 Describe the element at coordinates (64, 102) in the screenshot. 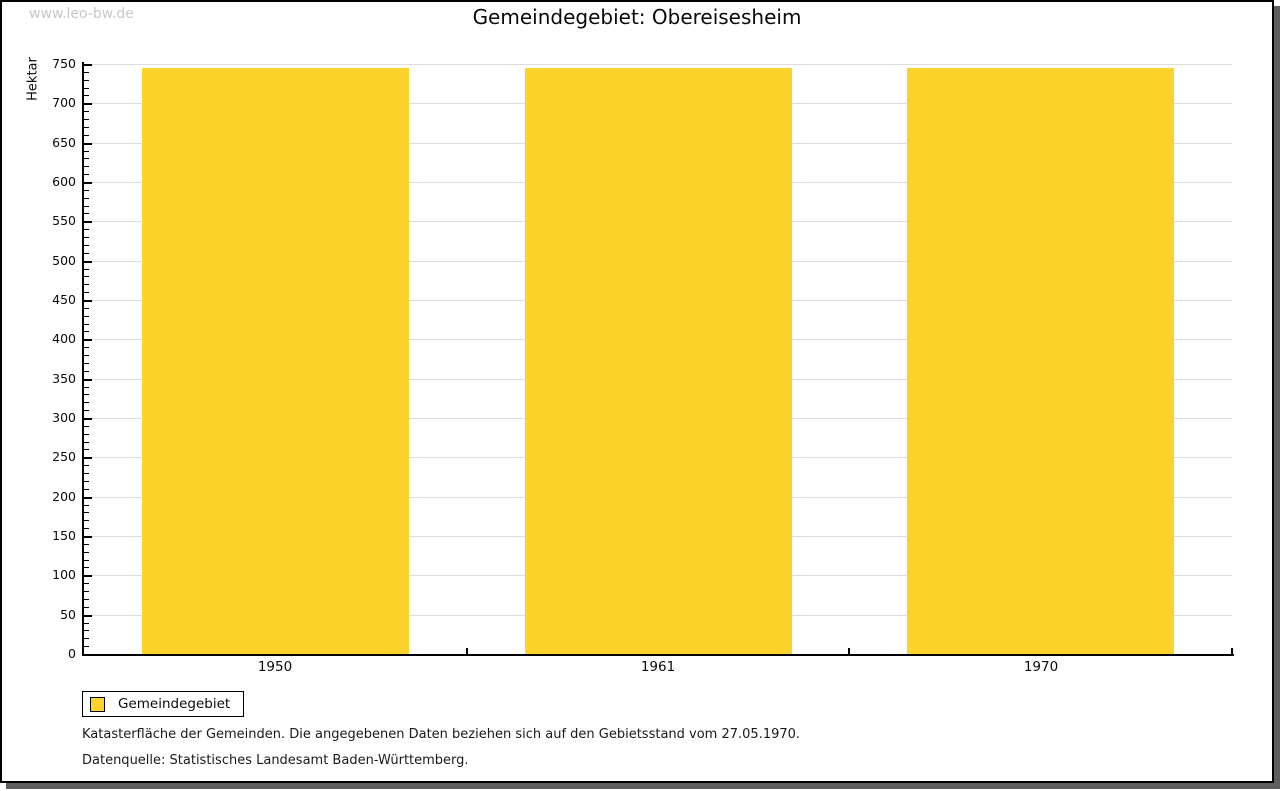

I see `y-tick-label: 700` at that location.